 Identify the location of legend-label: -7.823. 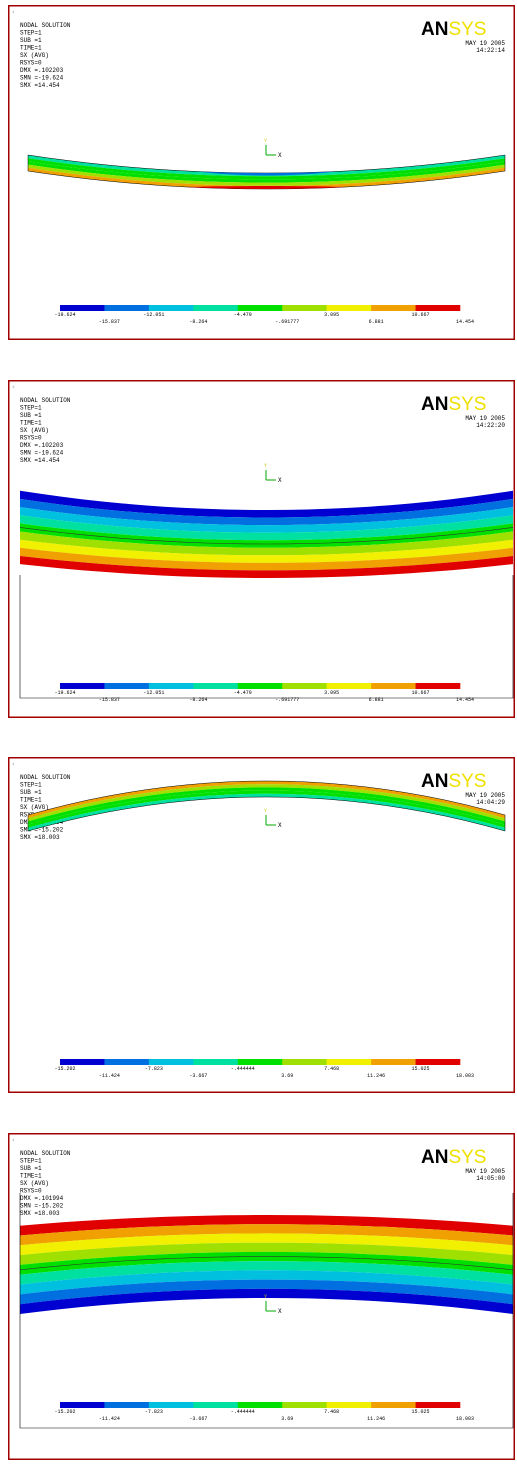
(154, 1412).